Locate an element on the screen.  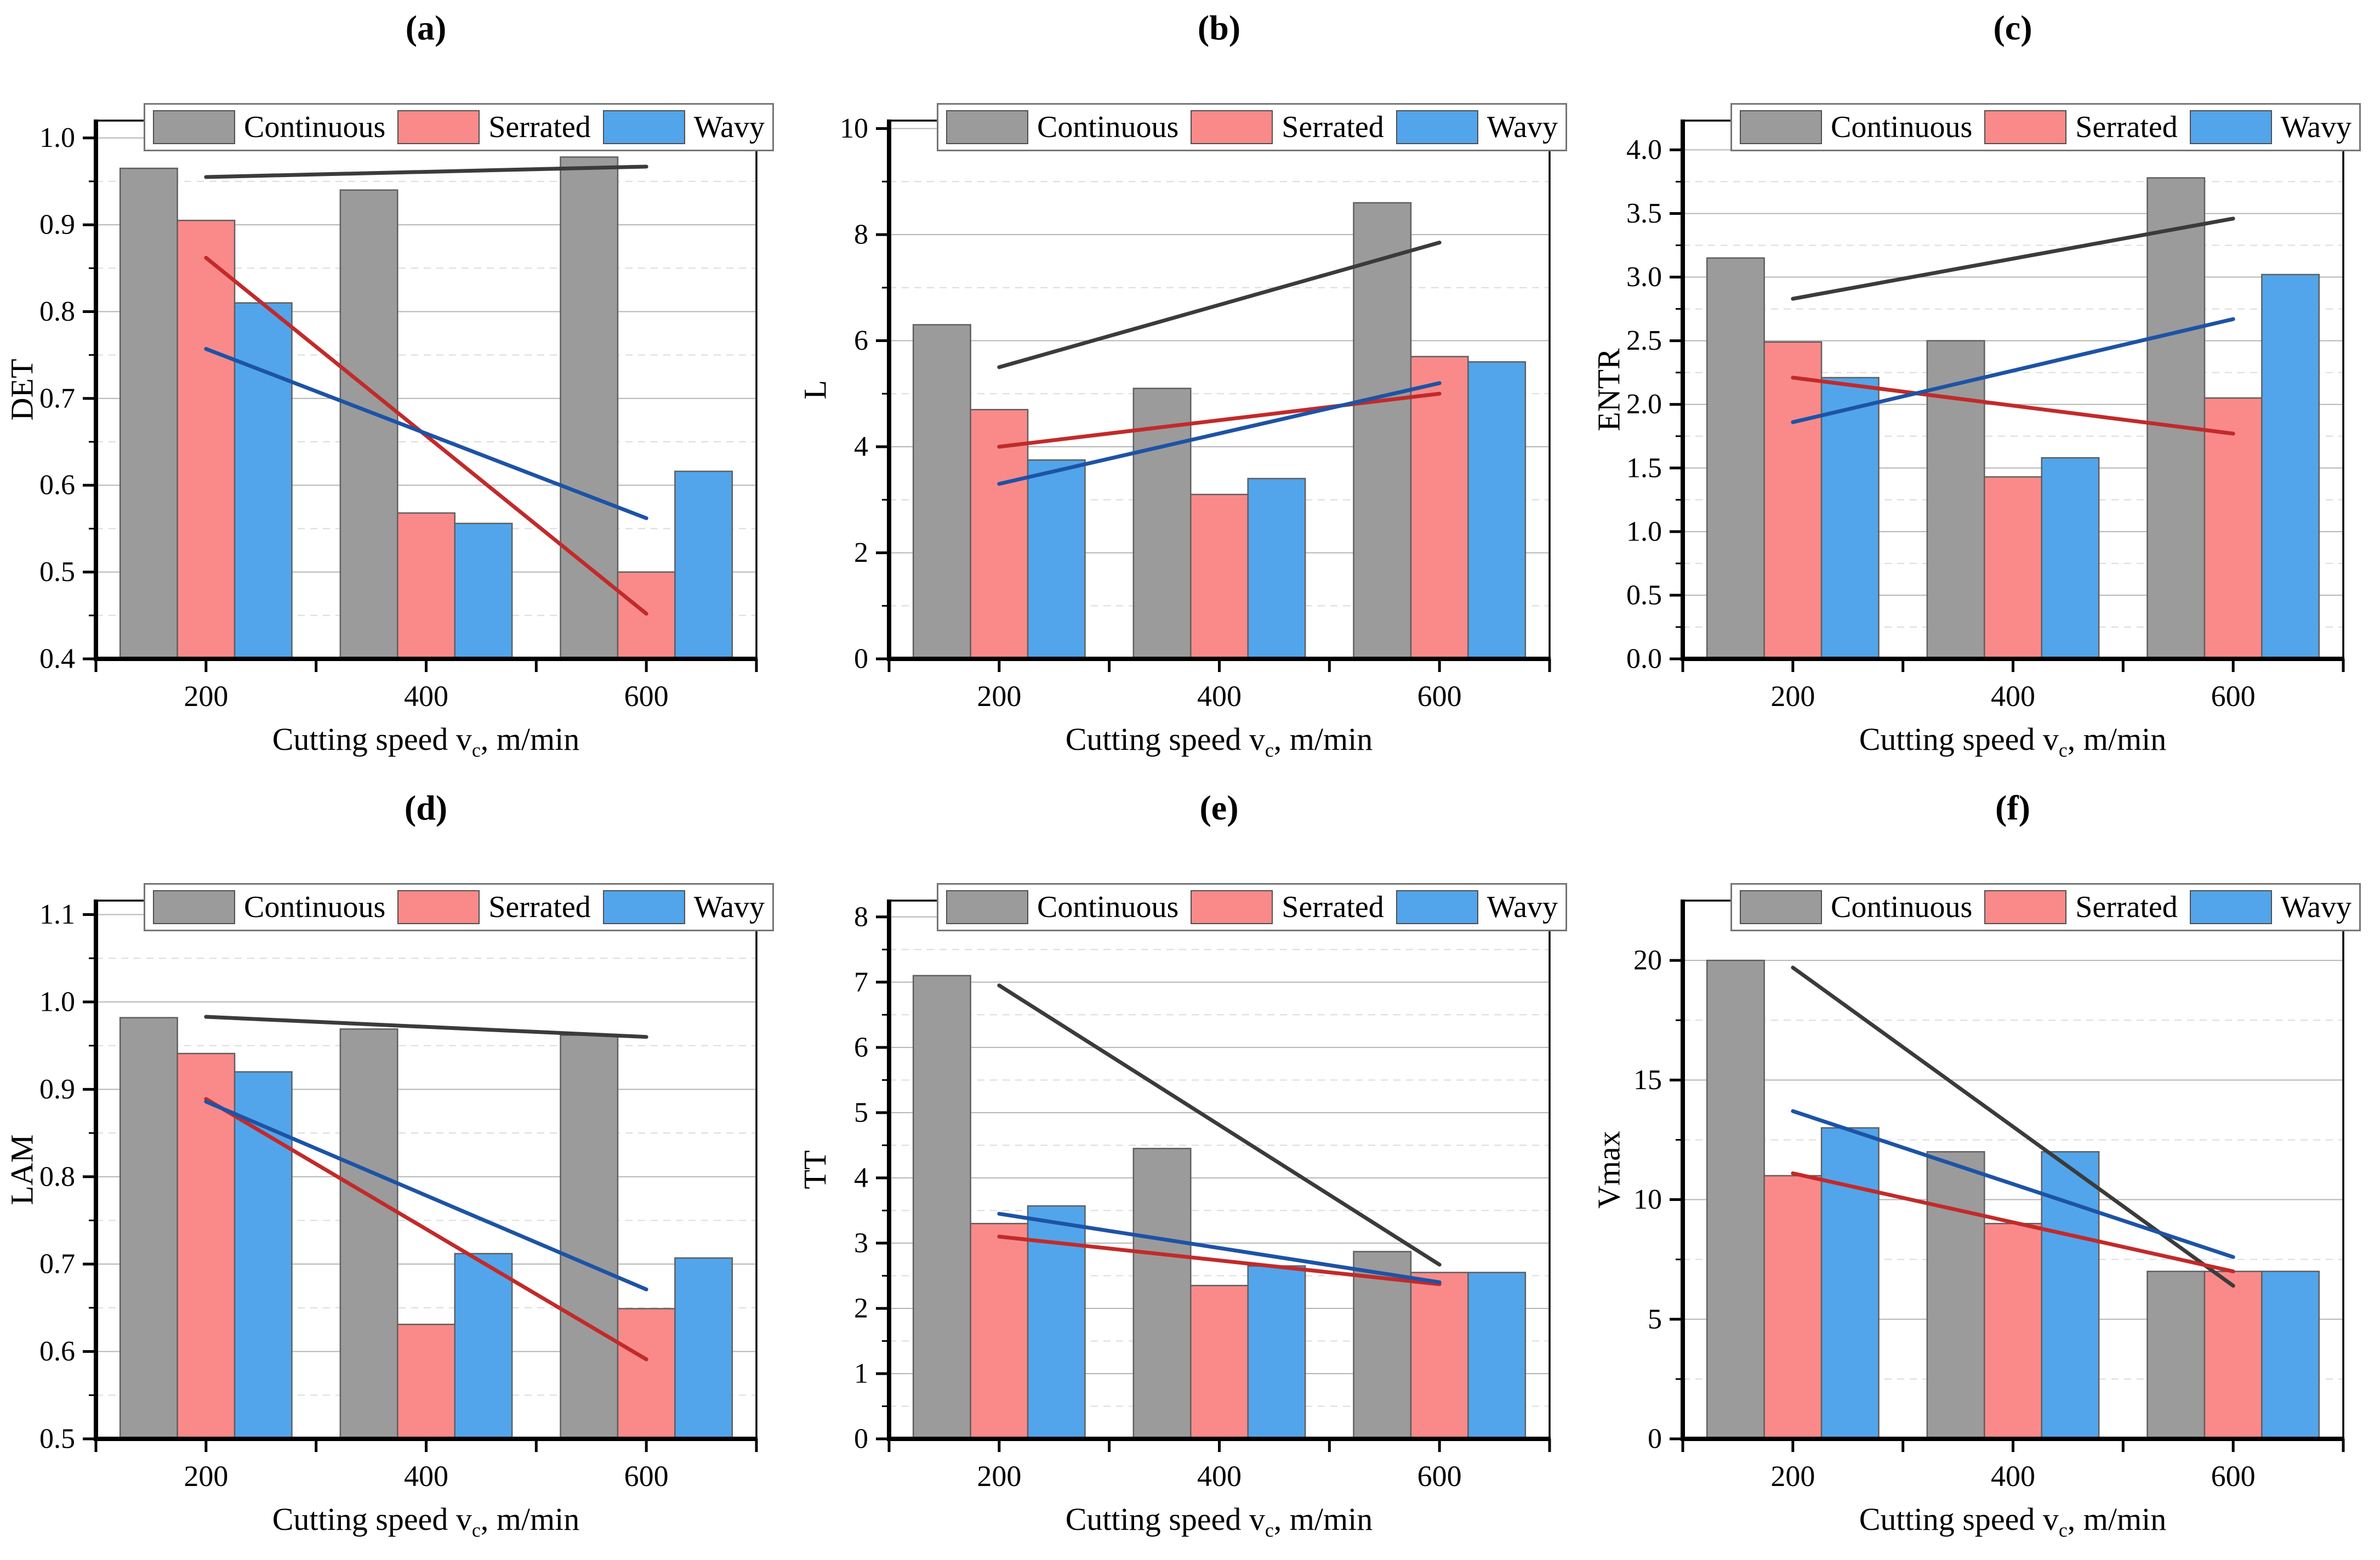
x-axis-label-b: Cutting speed vc, m/min is located at coordinates (1219, 742).